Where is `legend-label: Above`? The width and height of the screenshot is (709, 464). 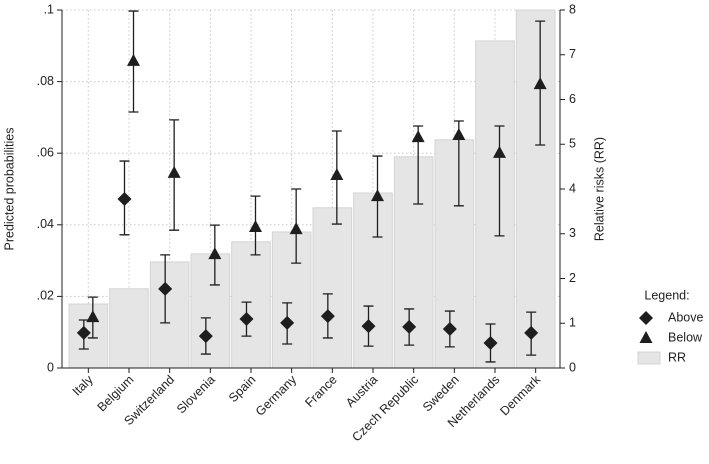
legend-label: Above is located at coordinates (685, 317).